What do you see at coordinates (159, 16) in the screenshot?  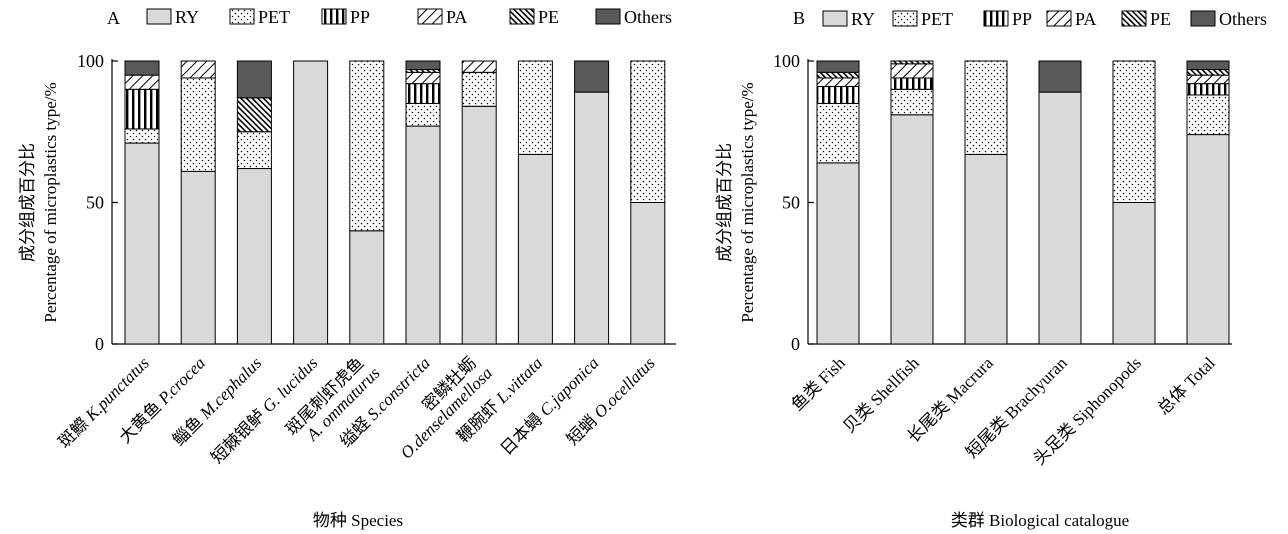 I see `panel-a-legend-swatch-ry` at bounding box center [159, 16].